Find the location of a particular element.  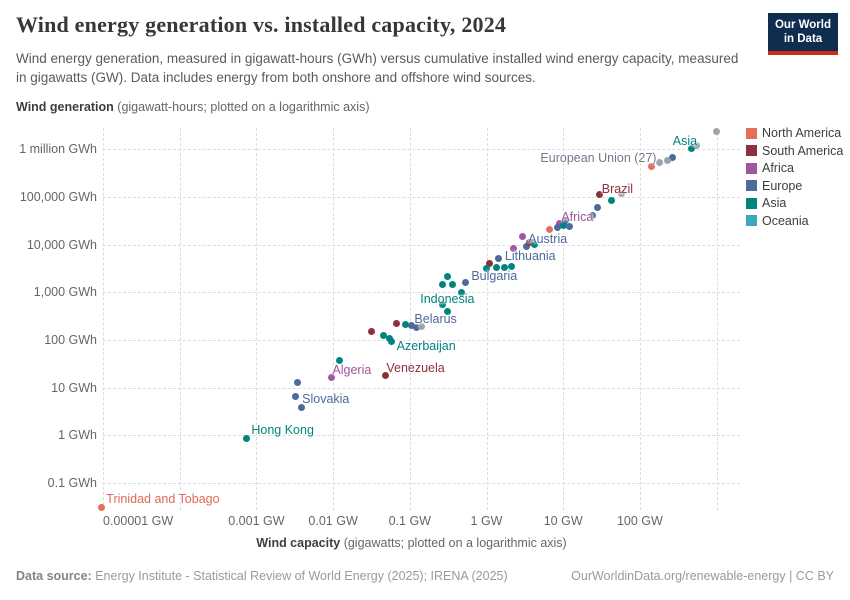

data-point-label: Austria is located at coordinates (548, 238).